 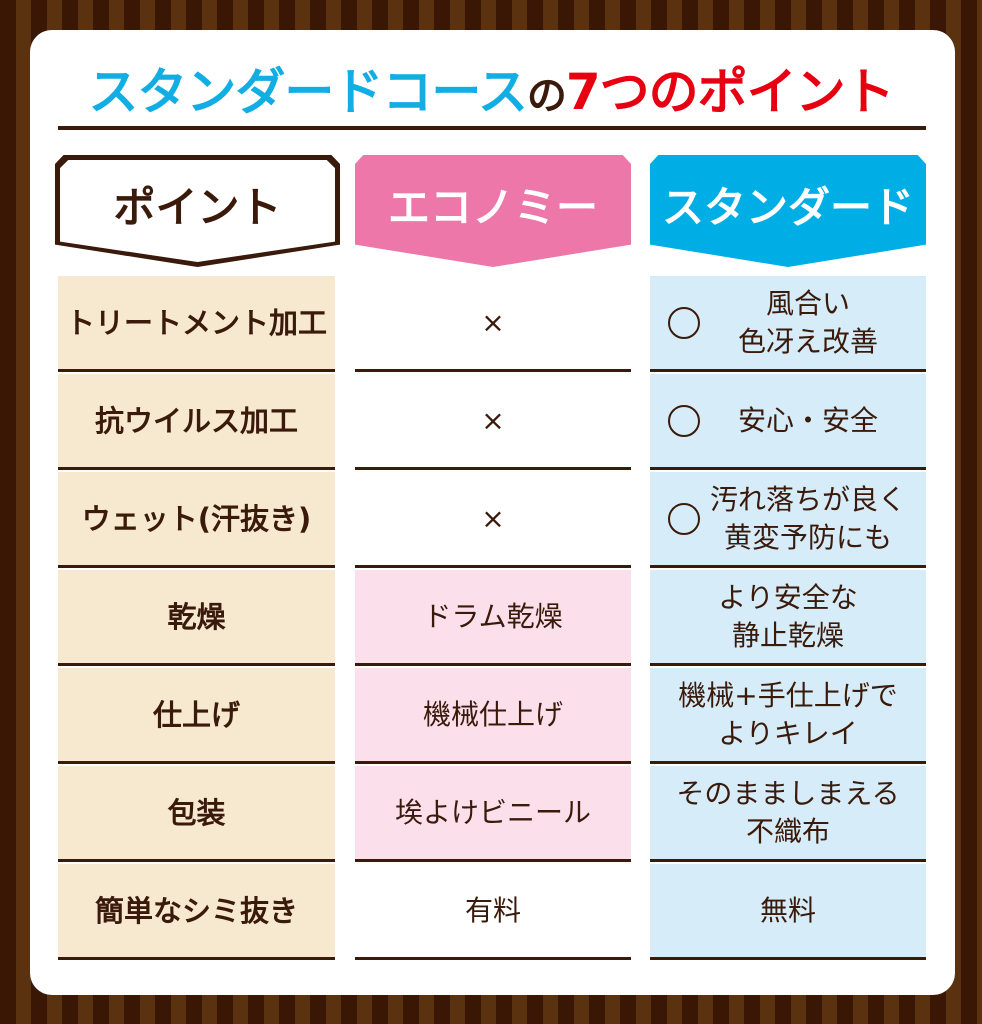 What do you see at coordinates (493, 211) in the screenshot?
I see `header-economy: エコノミー` at bounding box center [493, 211].